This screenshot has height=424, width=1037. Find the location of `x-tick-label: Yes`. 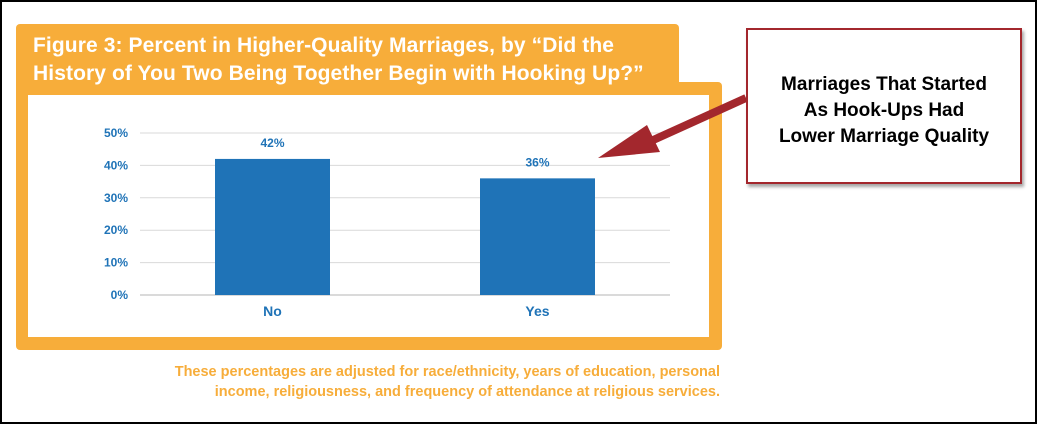

x-tick-label: Yes is located at coordinates (537, 311).